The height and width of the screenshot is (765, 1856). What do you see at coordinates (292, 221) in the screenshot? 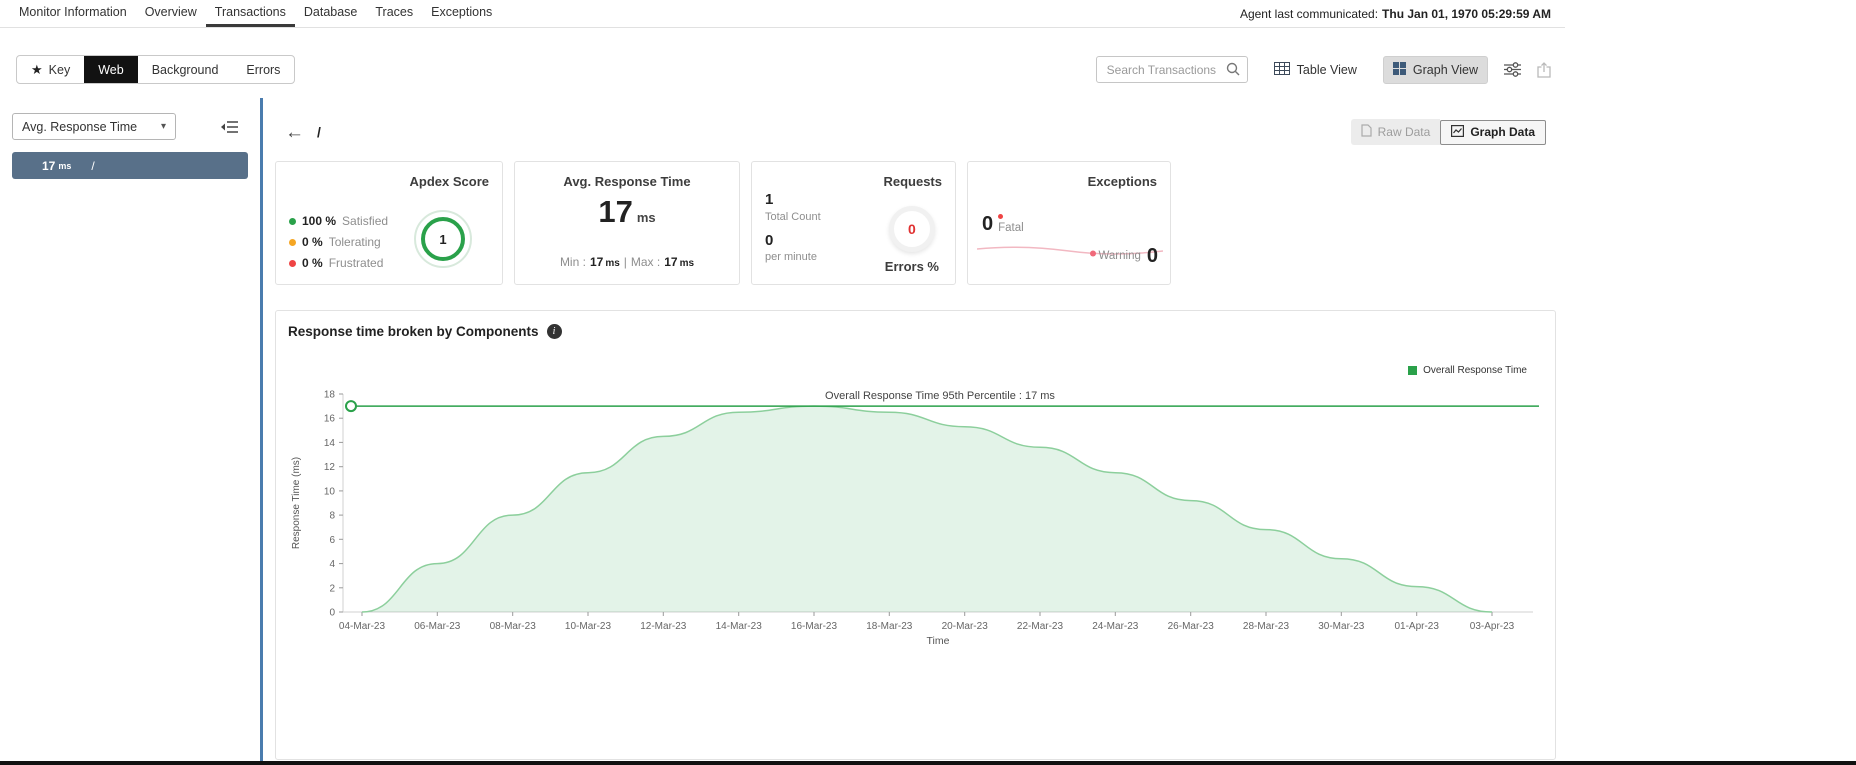
I see `green-dot-icon` at bounding box center [292, 221].